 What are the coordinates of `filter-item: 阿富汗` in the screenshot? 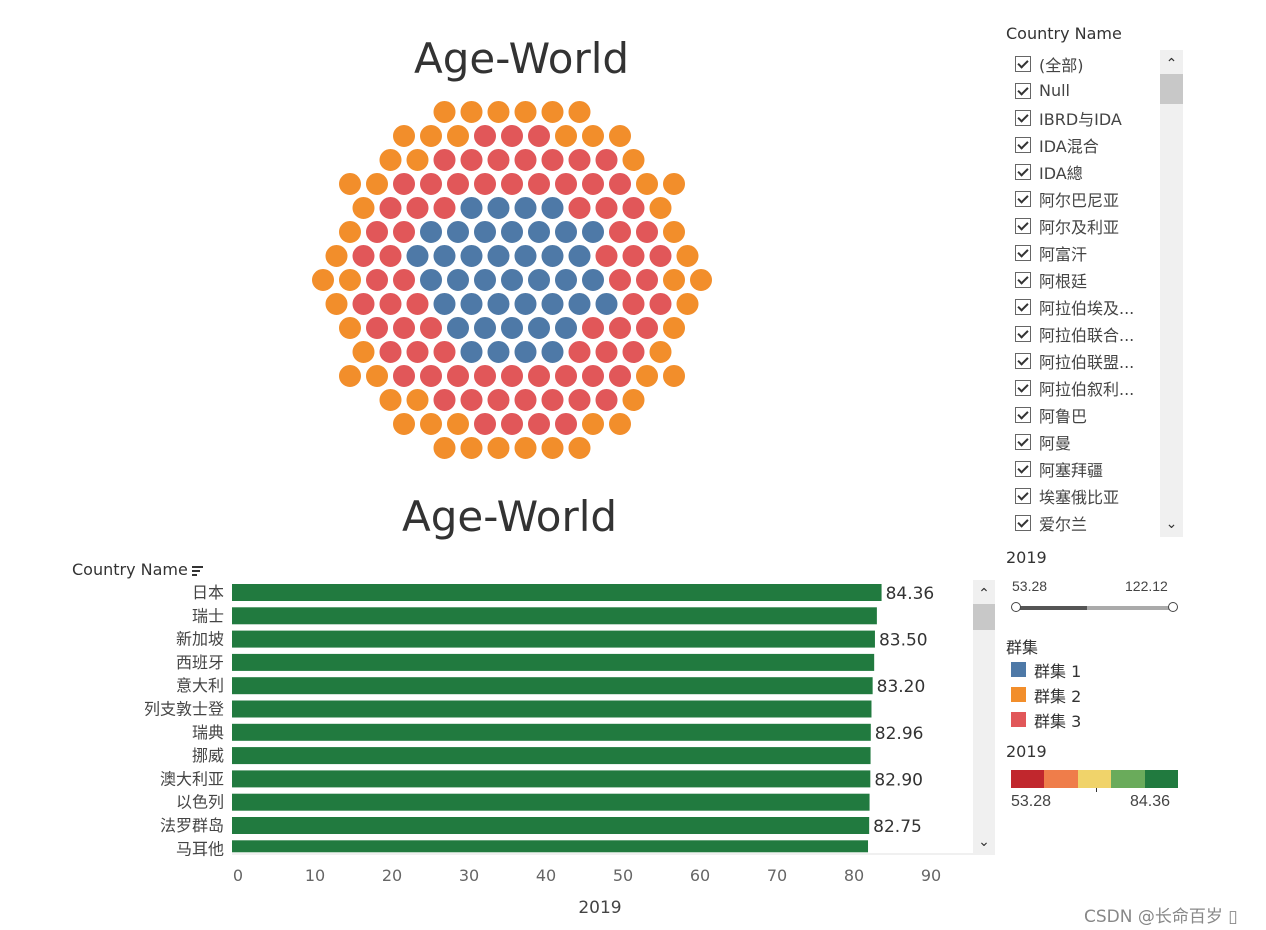 It's located at (1083, 252).